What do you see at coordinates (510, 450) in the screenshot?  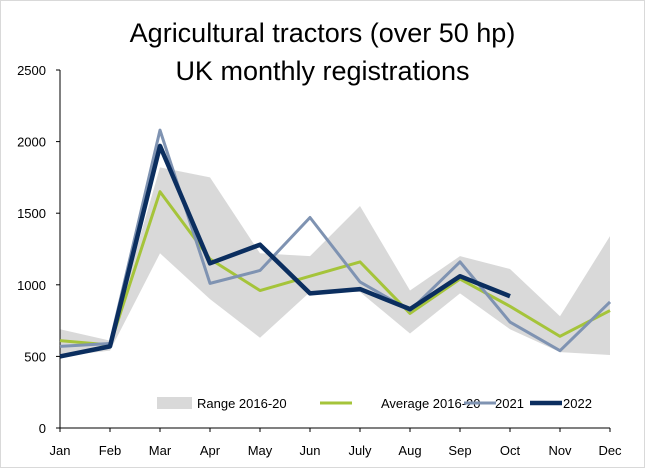 I see `x-tick-label: Oct` at bounding box center [510, 450].